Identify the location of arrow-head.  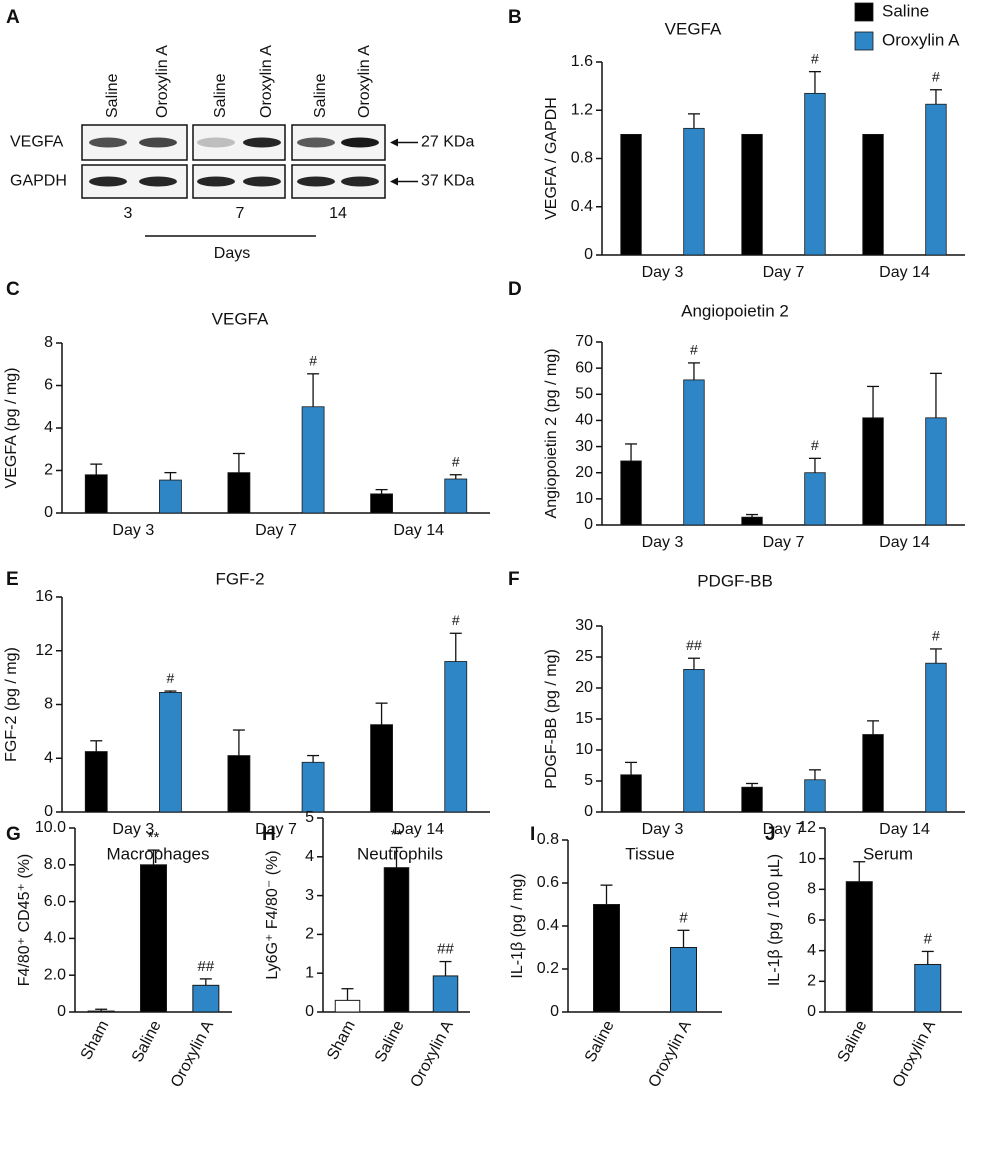
(394, 181).